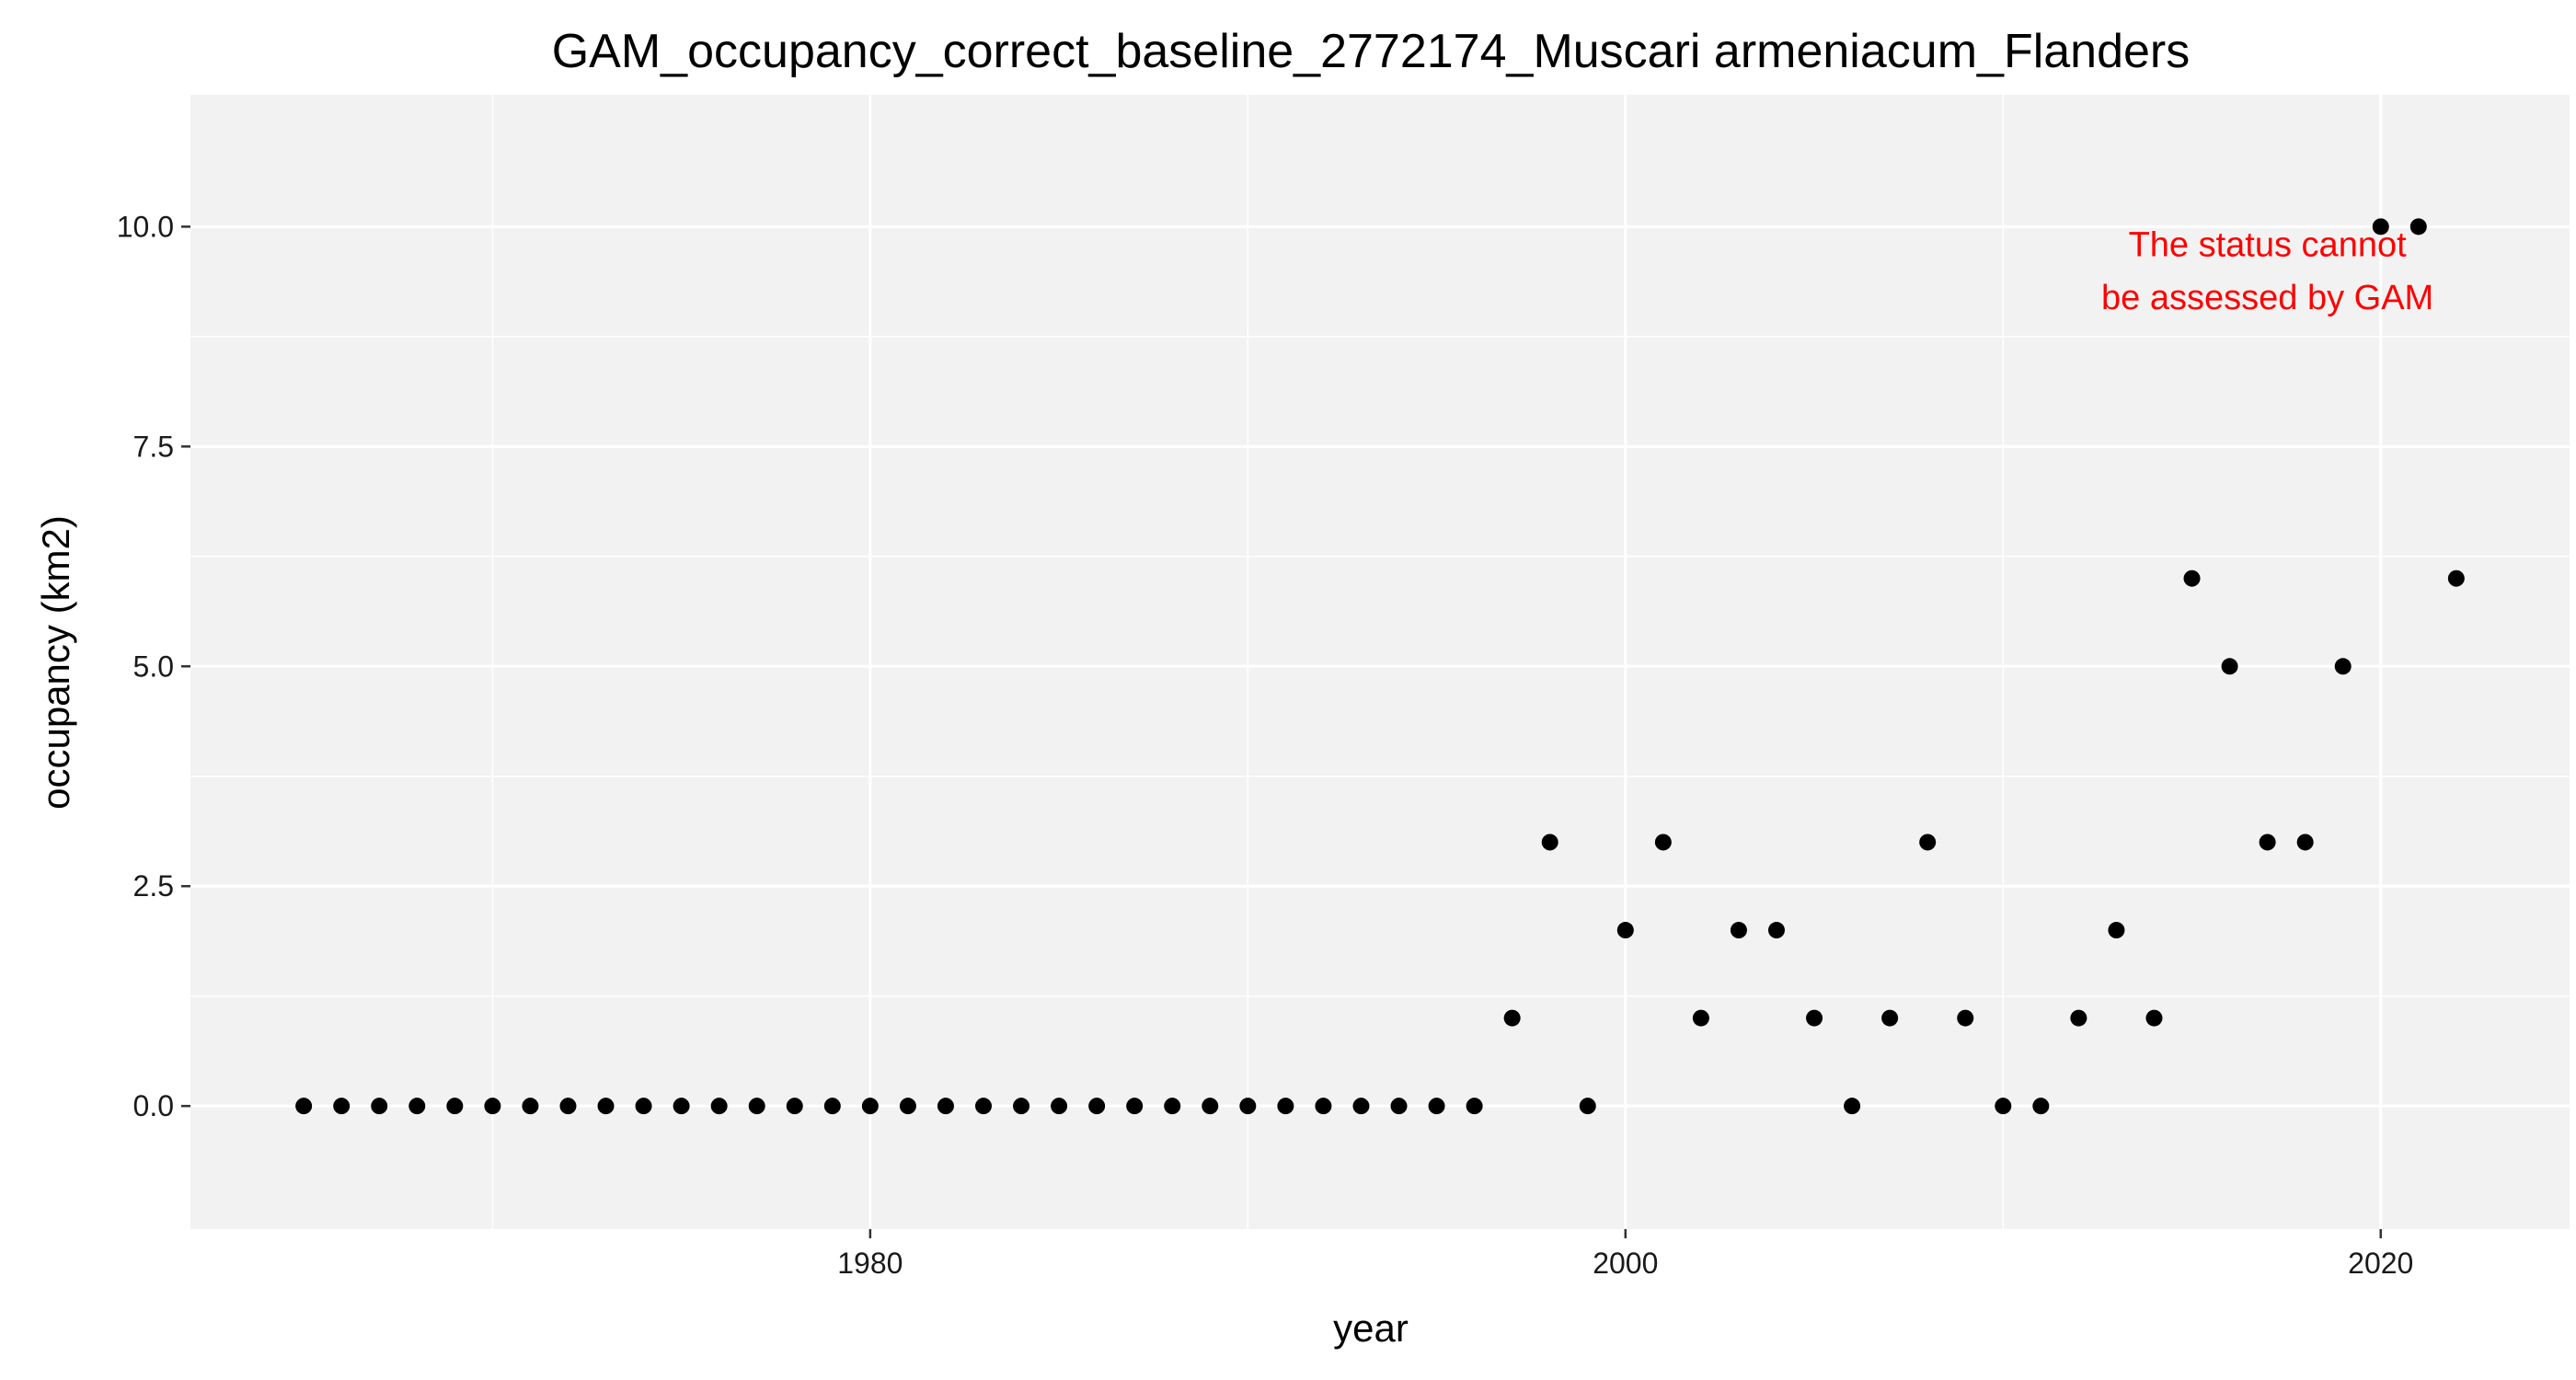  Describe the element at coordinates (2267, 298) in the screenshot. I see `annotation-line-2: be assessed by GAM` at that location.